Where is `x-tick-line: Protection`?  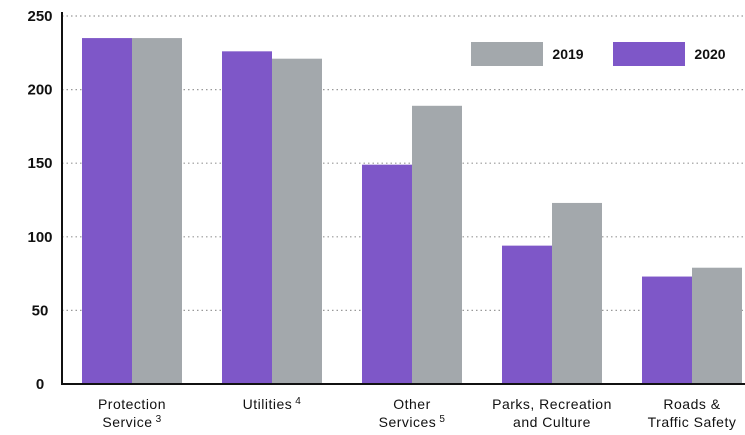
x-tick-line: Protection is located at coordinates (132, 404).